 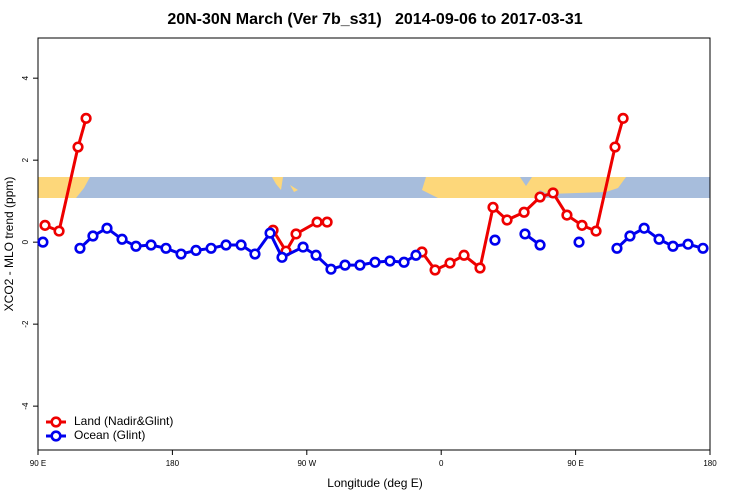 What do you see at coordinates (25, 406) in the screenshot?
I see `y-tick-label: -4` at bounding box center [25, 406].